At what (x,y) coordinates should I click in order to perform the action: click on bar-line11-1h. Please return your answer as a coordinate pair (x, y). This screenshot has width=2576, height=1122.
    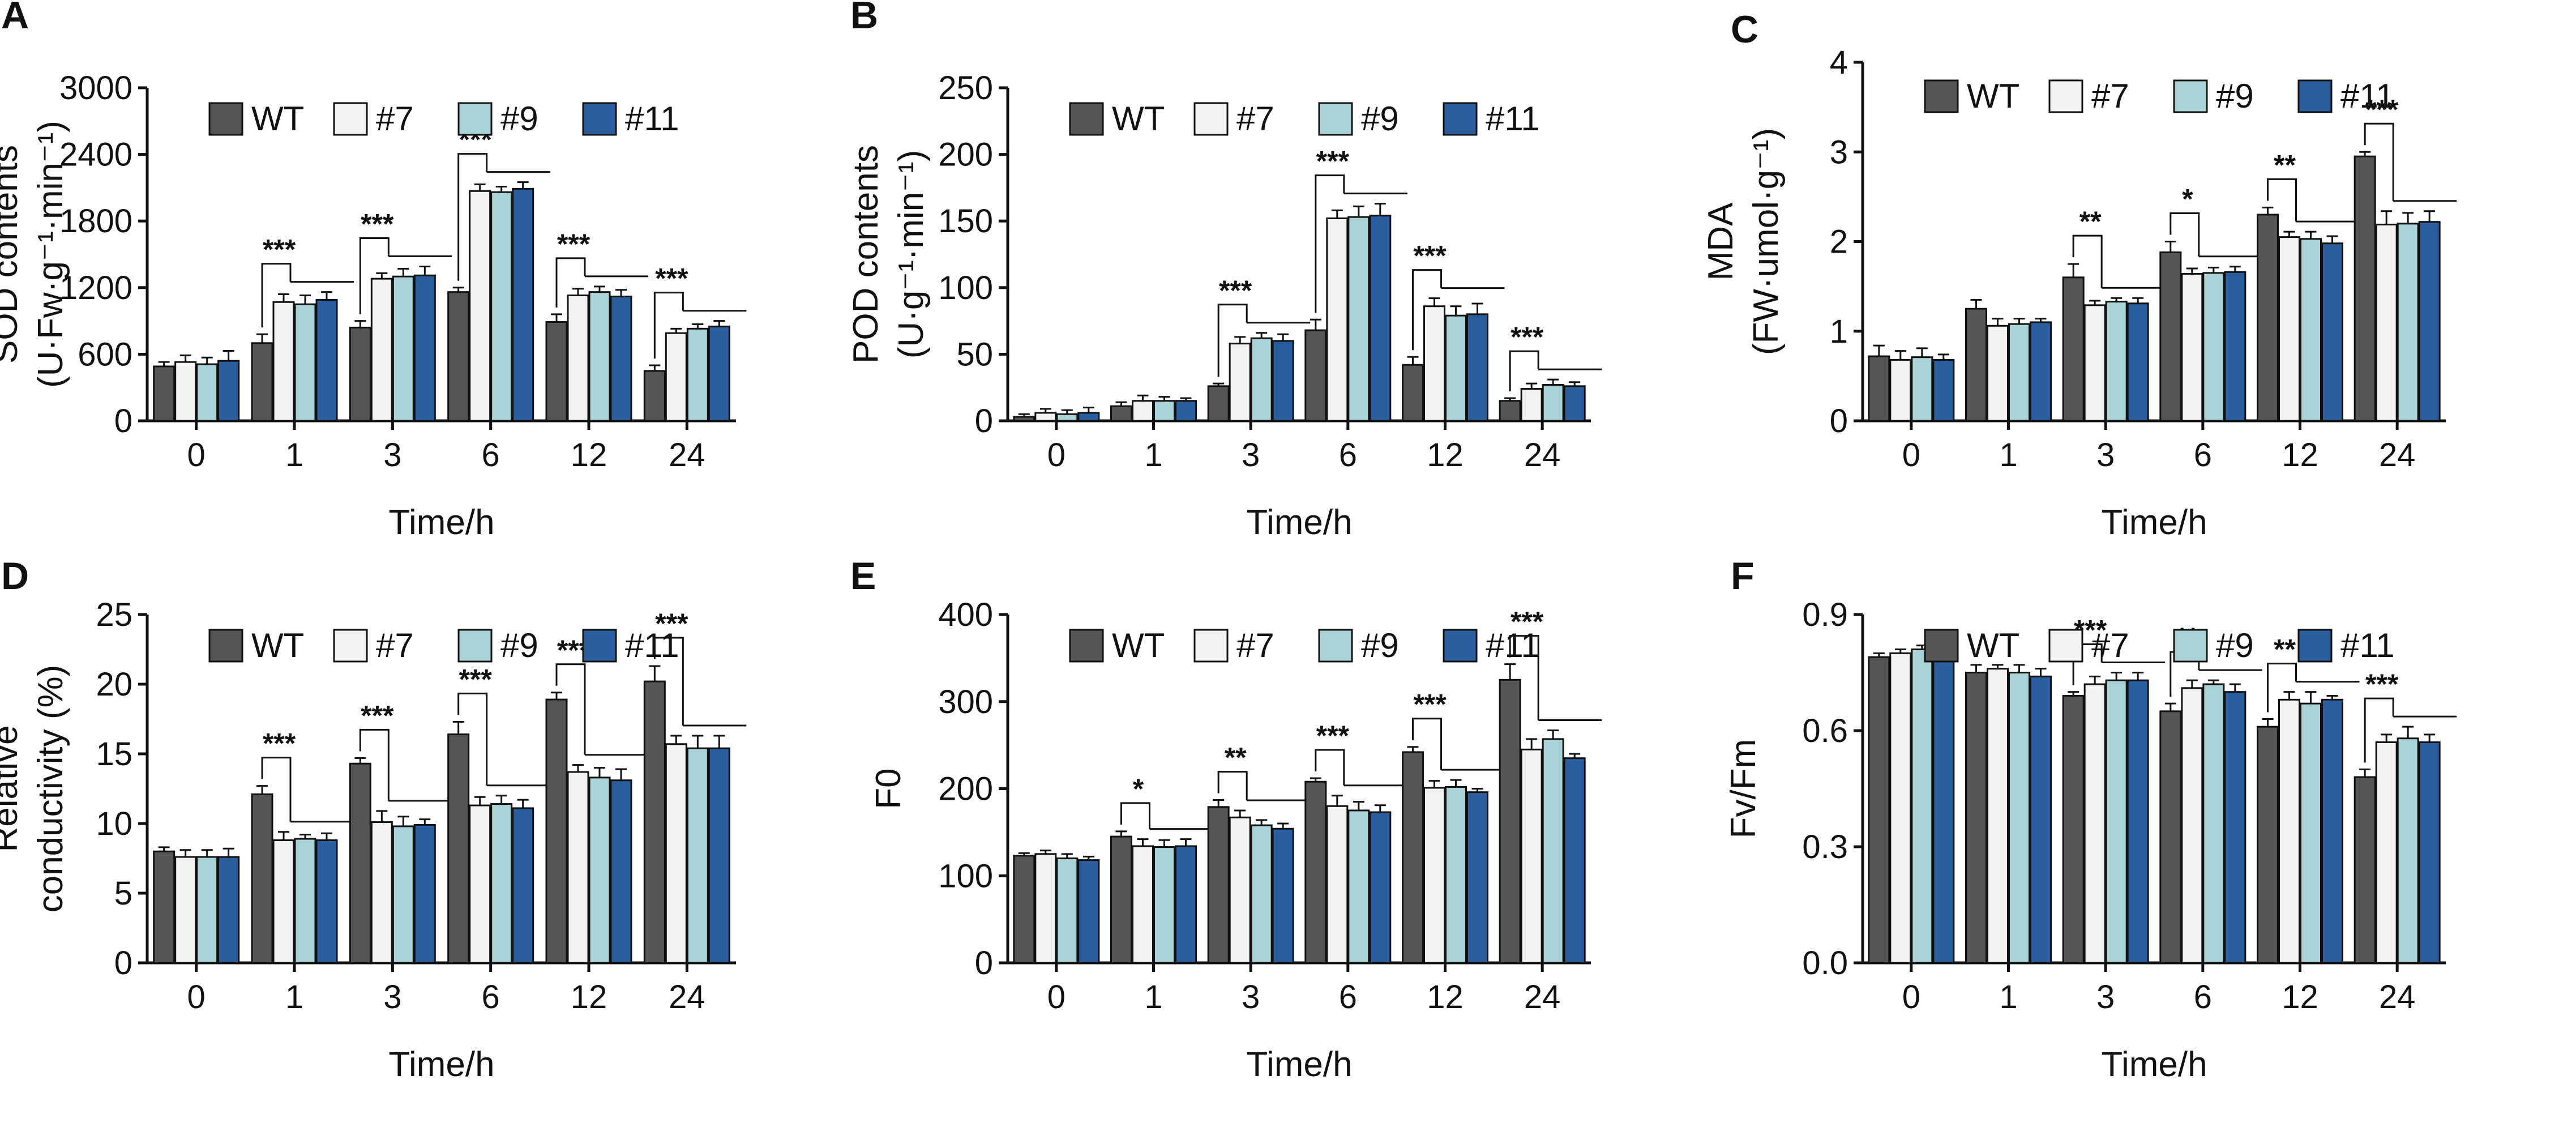
    Looking at the image, I should click on (1186, 411).